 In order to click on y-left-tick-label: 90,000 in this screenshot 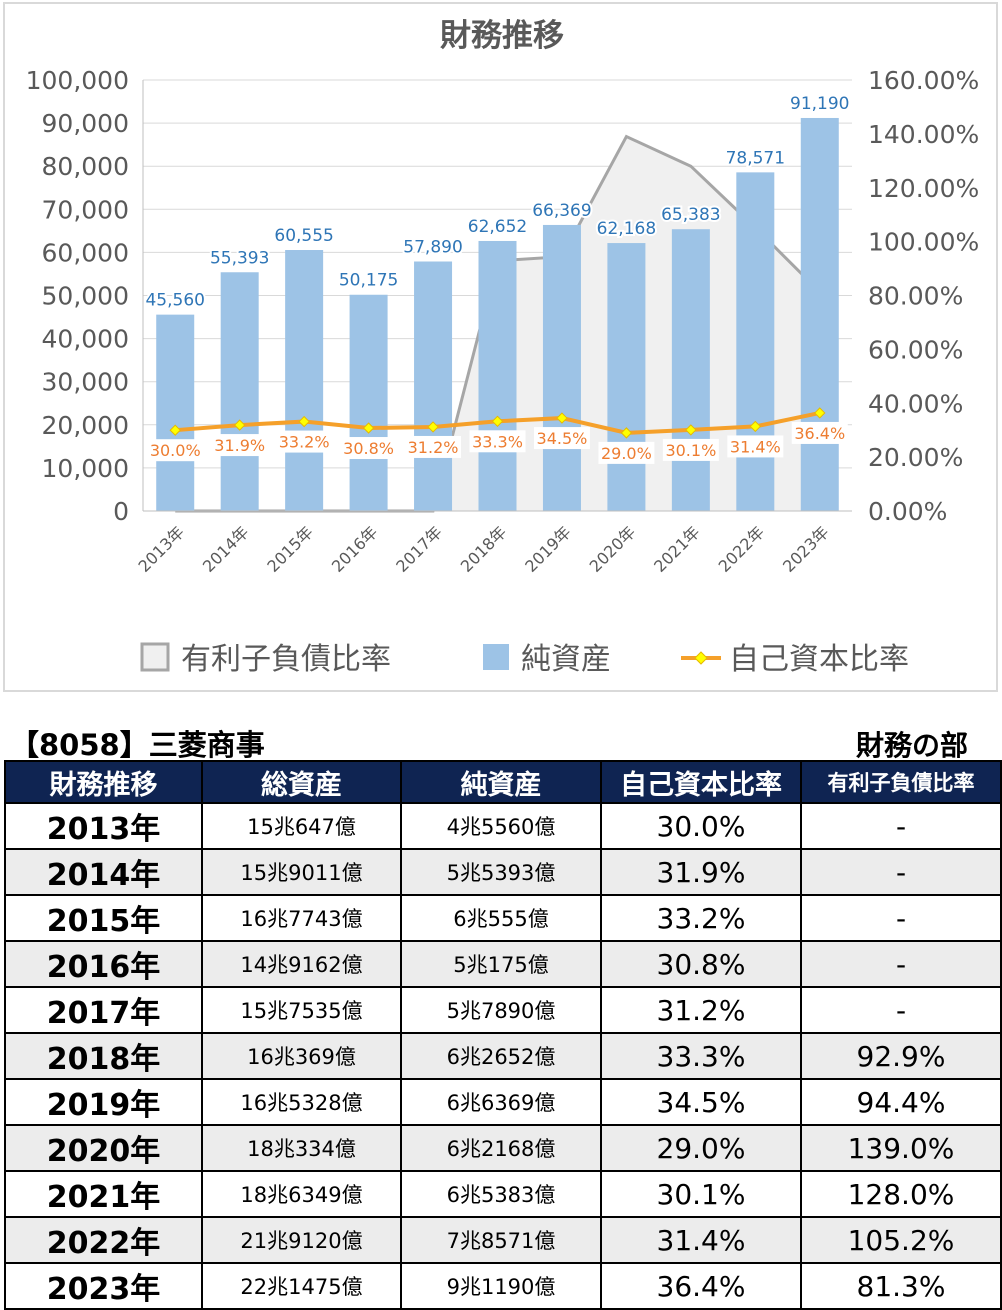, I will do `click(85, 123)`.